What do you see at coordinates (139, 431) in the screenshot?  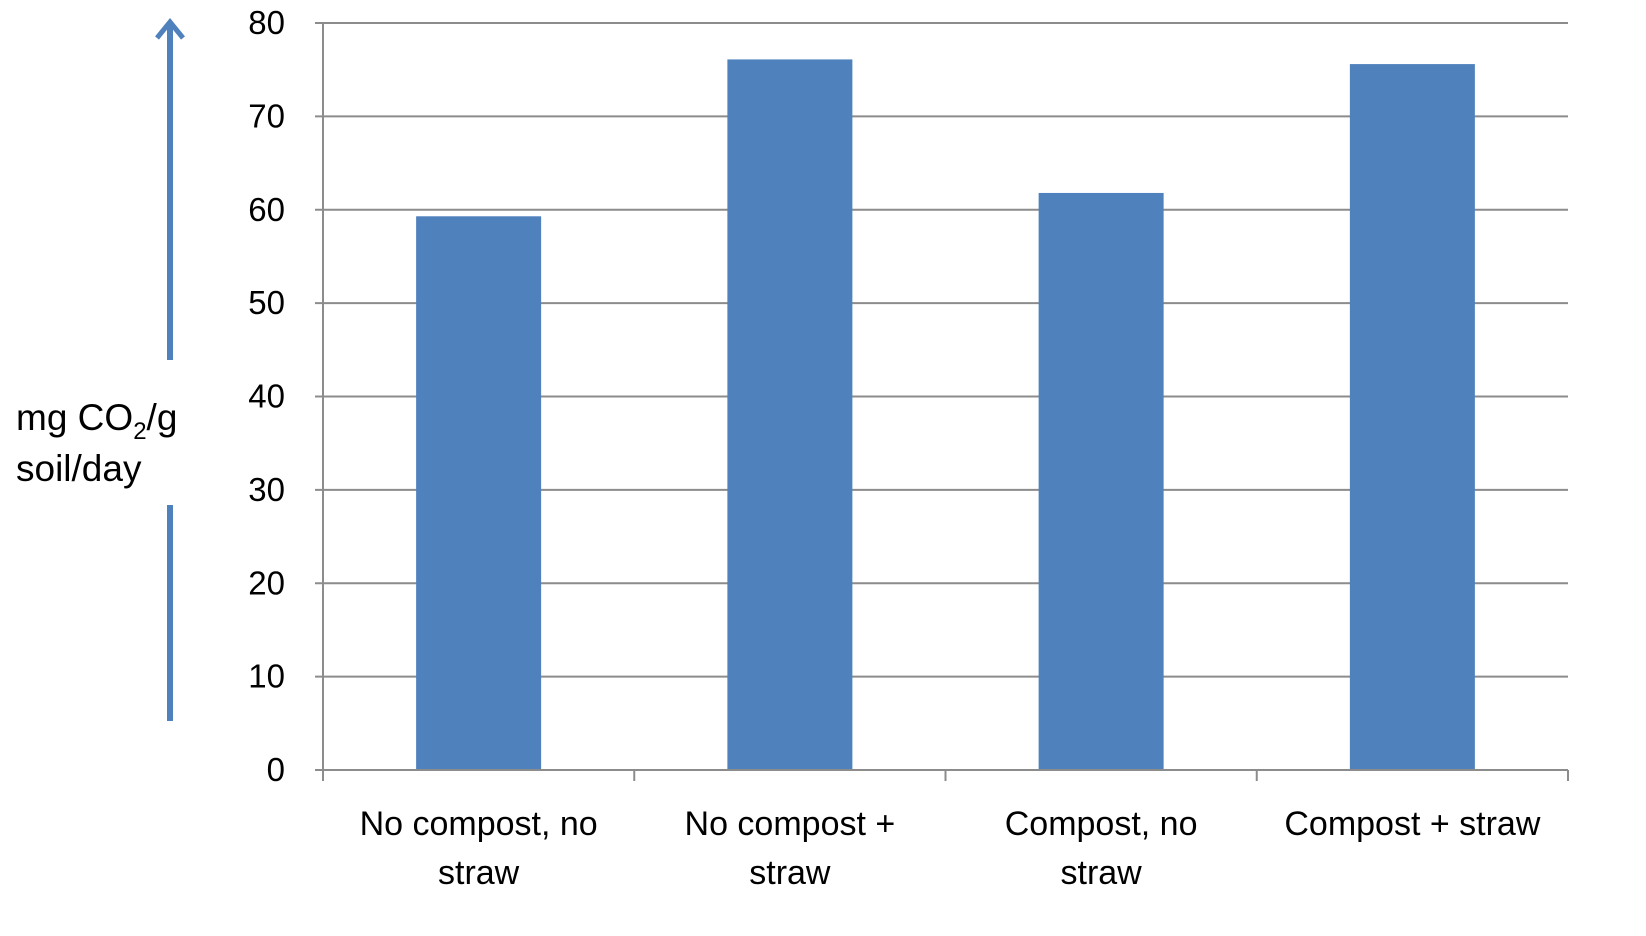 I see `y-axis-label-subscript: 2` at bounding box center [139, 431].